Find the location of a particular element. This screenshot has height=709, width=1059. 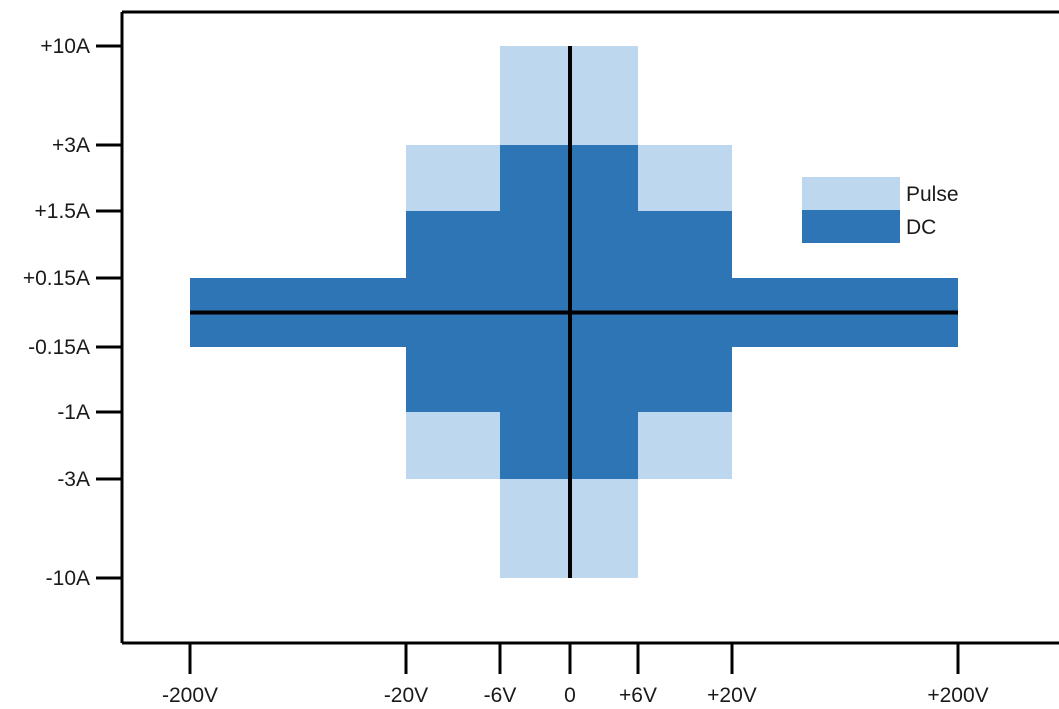

x-tick-label: -200V is located at coordinates (190, 695).